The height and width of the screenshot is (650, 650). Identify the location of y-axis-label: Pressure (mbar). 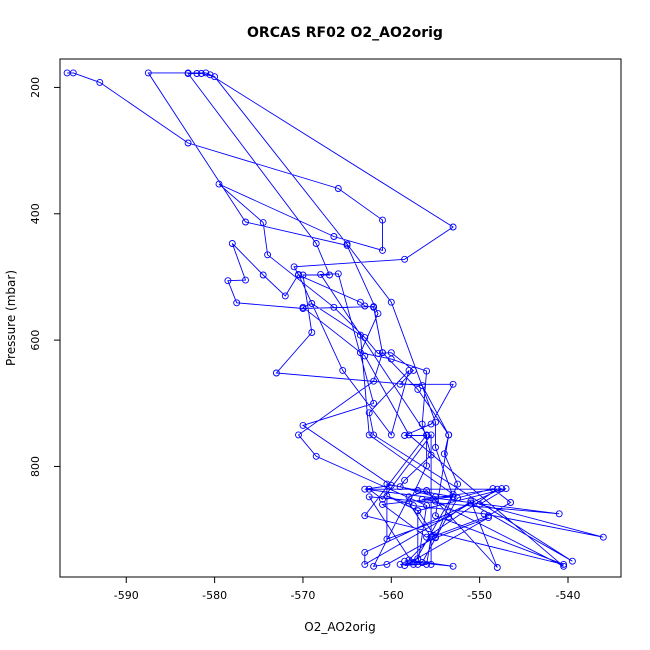
(11, 318).